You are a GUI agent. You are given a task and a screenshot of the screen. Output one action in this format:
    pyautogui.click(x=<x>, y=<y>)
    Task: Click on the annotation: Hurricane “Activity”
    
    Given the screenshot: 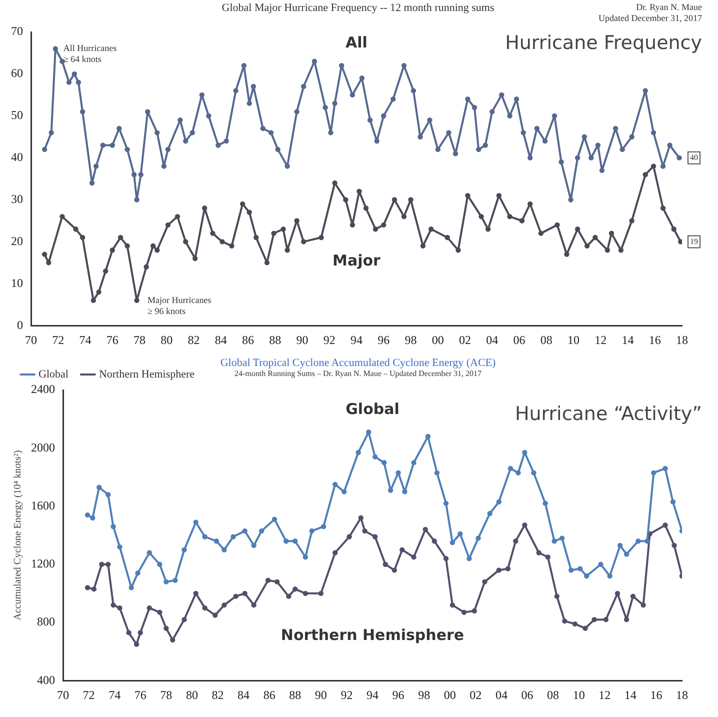 What is the action you would take?
    pyautogui.click(x=608, y=414)
    